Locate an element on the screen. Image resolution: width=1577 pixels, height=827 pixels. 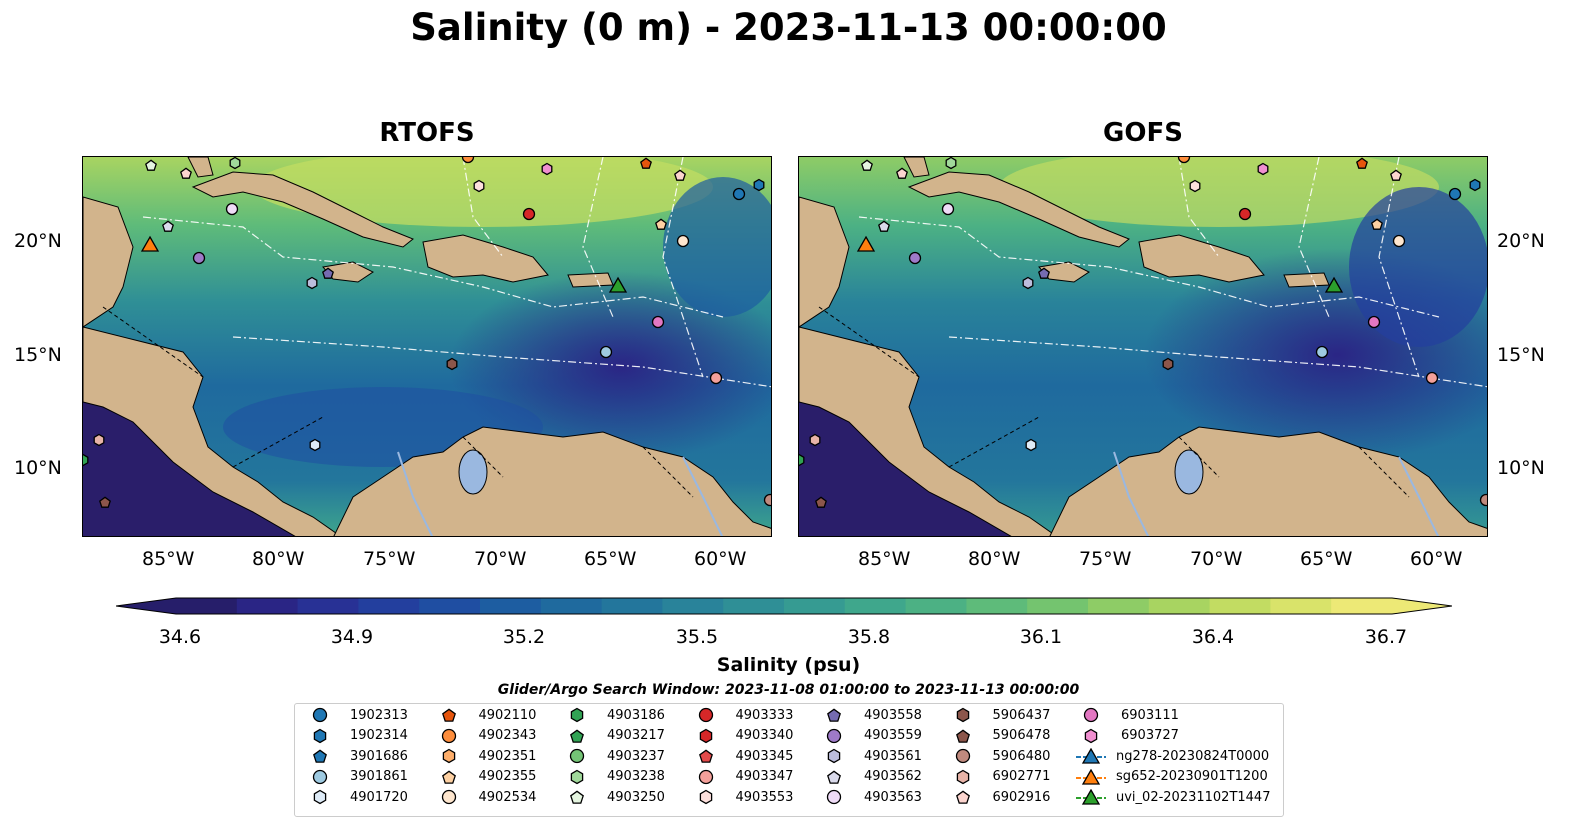
pacific-ocean is located at coordinates (196, 466).